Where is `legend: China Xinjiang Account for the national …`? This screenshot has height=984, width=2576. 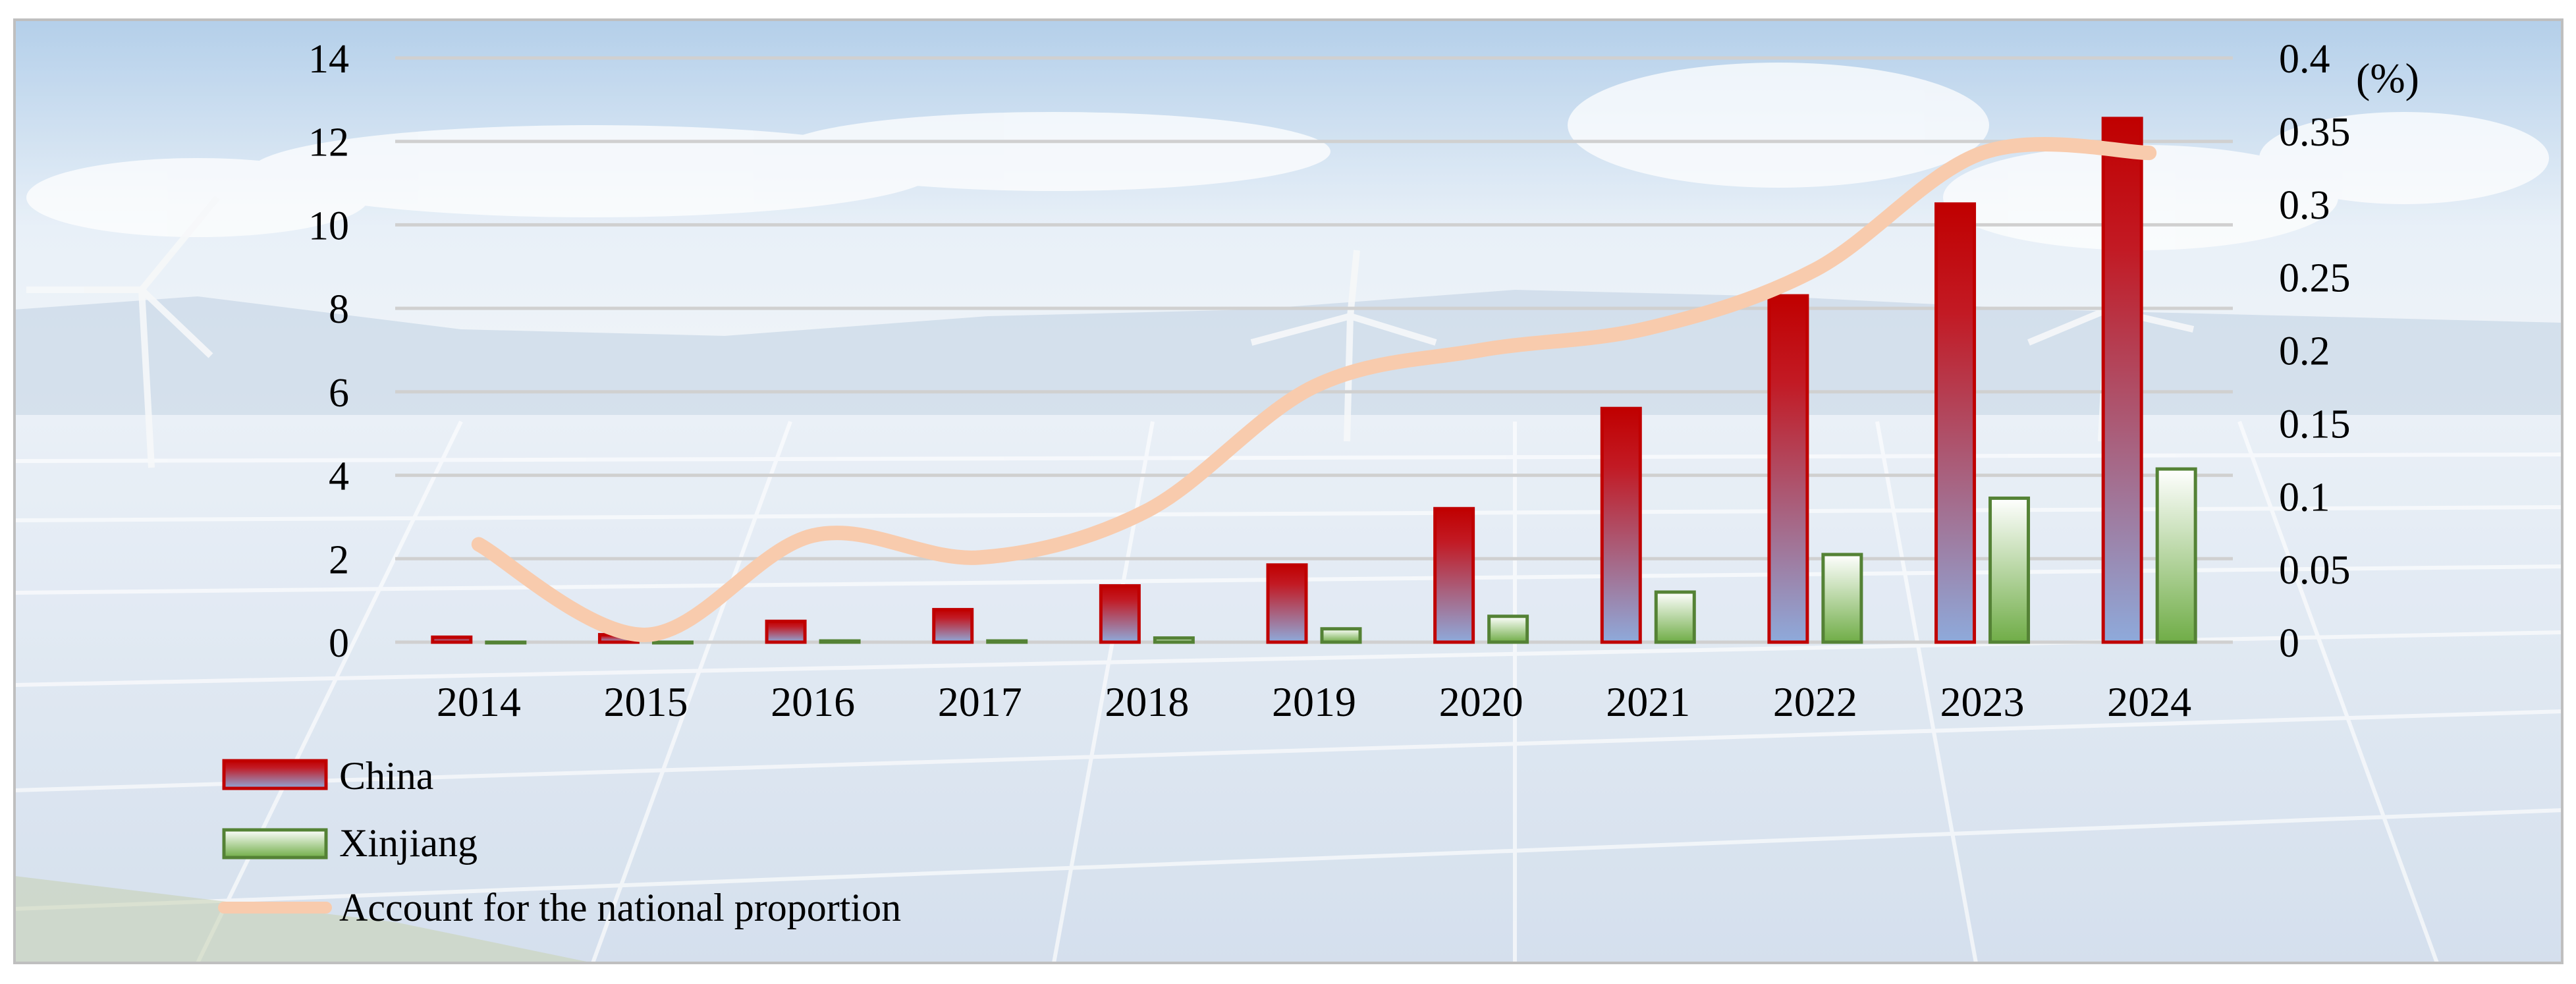 legend: China Xinjiang Account for the national … is located at coordinates (559, 841).